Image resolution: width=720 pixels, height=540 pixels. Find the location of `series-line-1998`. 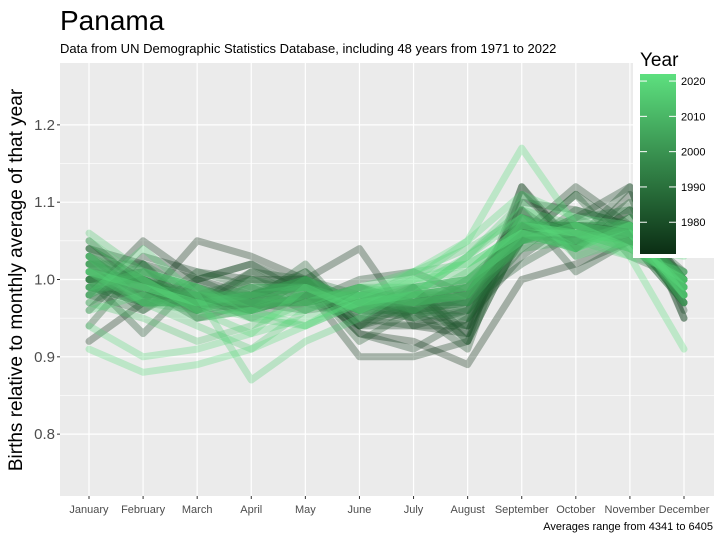

series-line-1998 is located at coordinates (386, 260).